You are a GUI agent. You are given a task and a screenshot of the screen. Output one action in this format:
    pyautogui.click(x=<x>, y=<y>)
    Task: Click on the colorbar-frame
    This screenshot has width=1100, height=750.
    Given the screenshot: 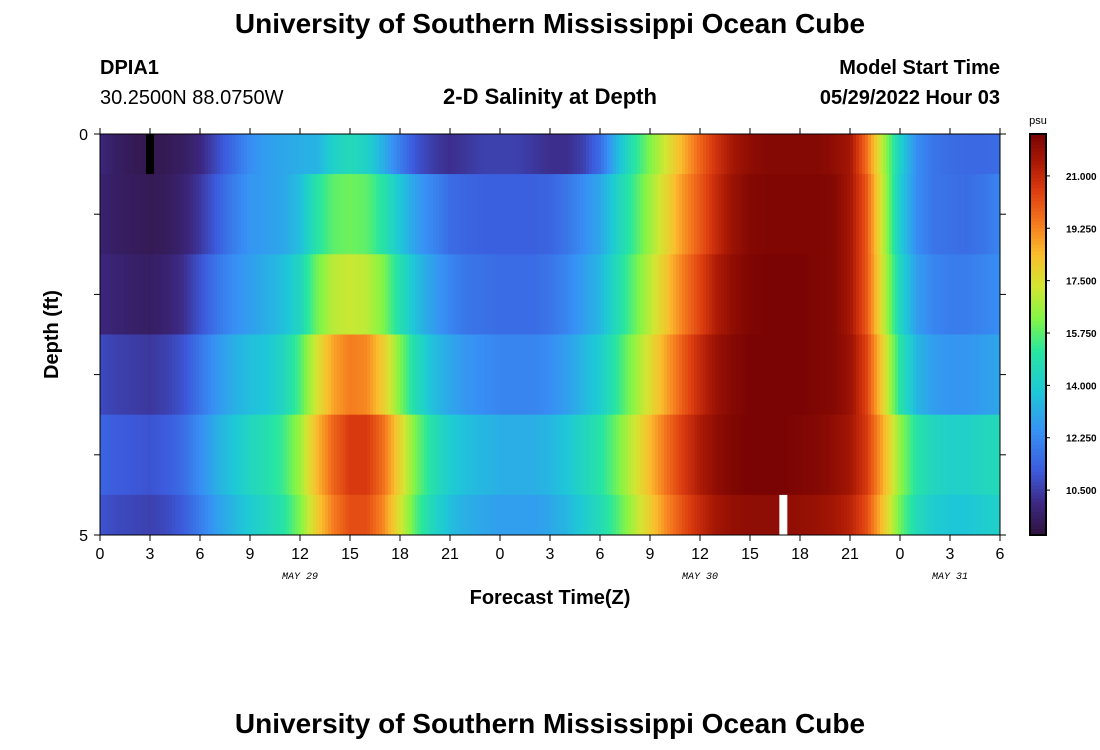 What is the action you would take?
    pyautogui.click(x=1038, y=334)
    